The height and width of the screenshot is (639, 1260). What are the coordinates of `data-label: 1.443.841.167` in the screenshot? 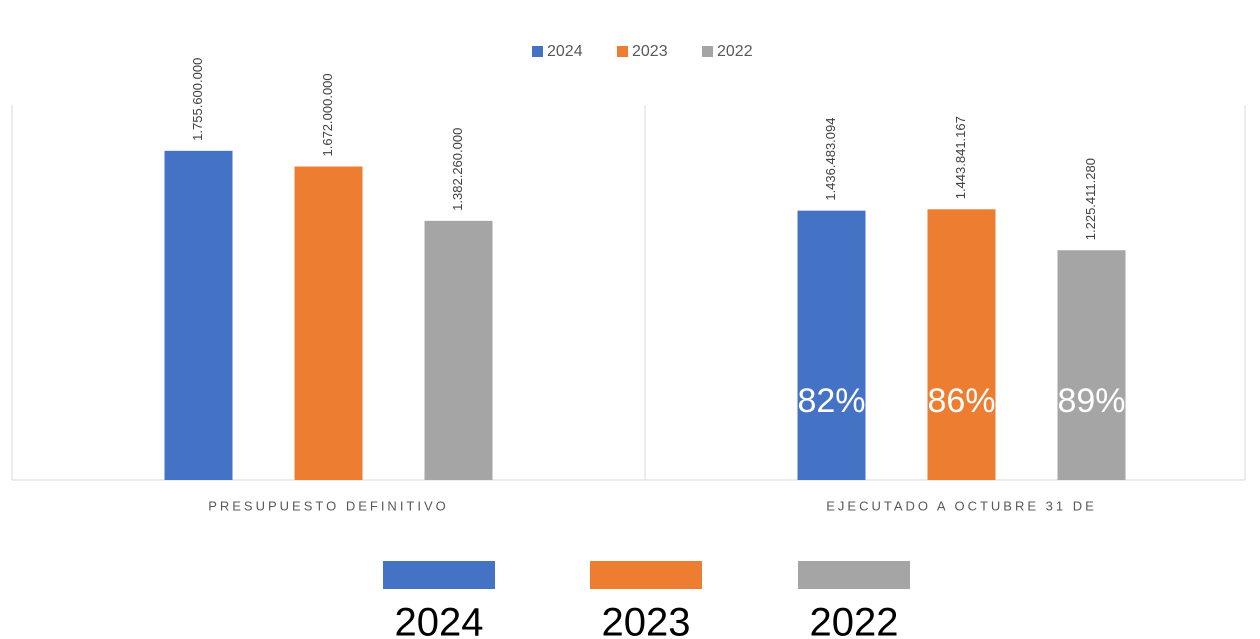 It's located at (960, 157).